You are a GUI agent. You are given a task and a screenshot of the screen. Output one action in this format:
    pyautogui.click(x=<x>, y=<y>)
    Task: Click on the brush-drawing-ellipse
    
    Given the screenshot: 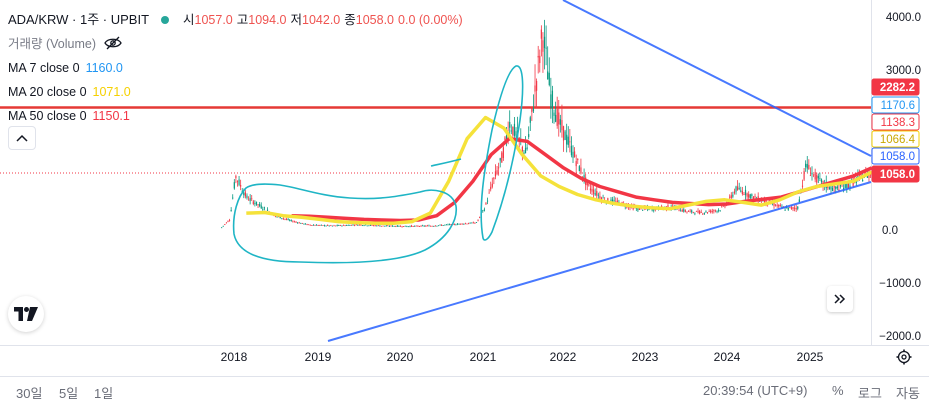 What is the action you would take?
    pyautogui.click(x=344, y=223)
    